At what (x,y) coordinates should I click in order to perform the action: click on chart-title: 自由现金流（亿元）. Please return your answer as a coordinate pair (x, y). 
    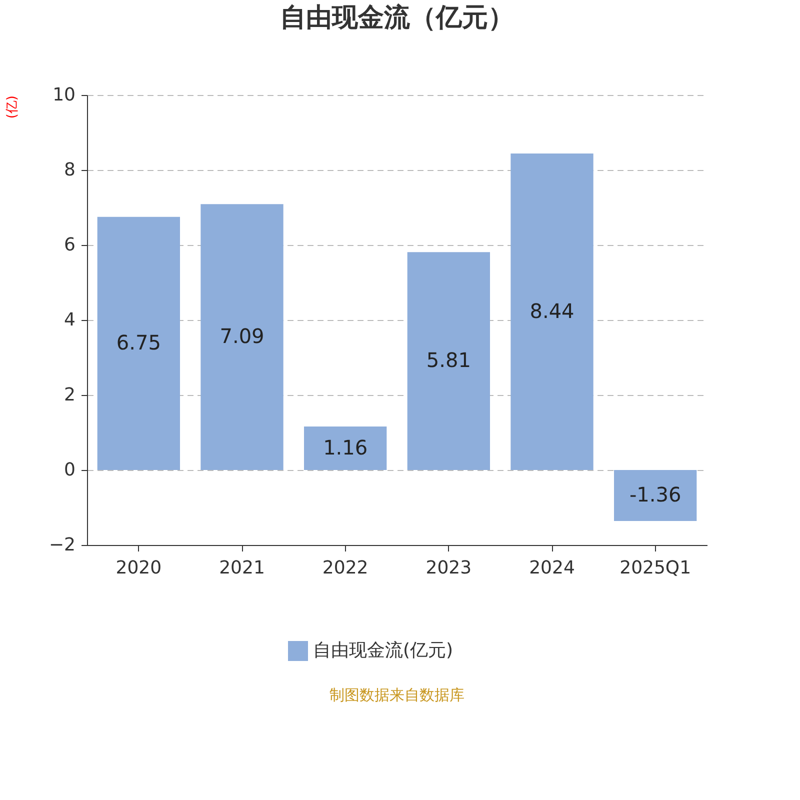
    Looking at the image, I should click on (397, 18).